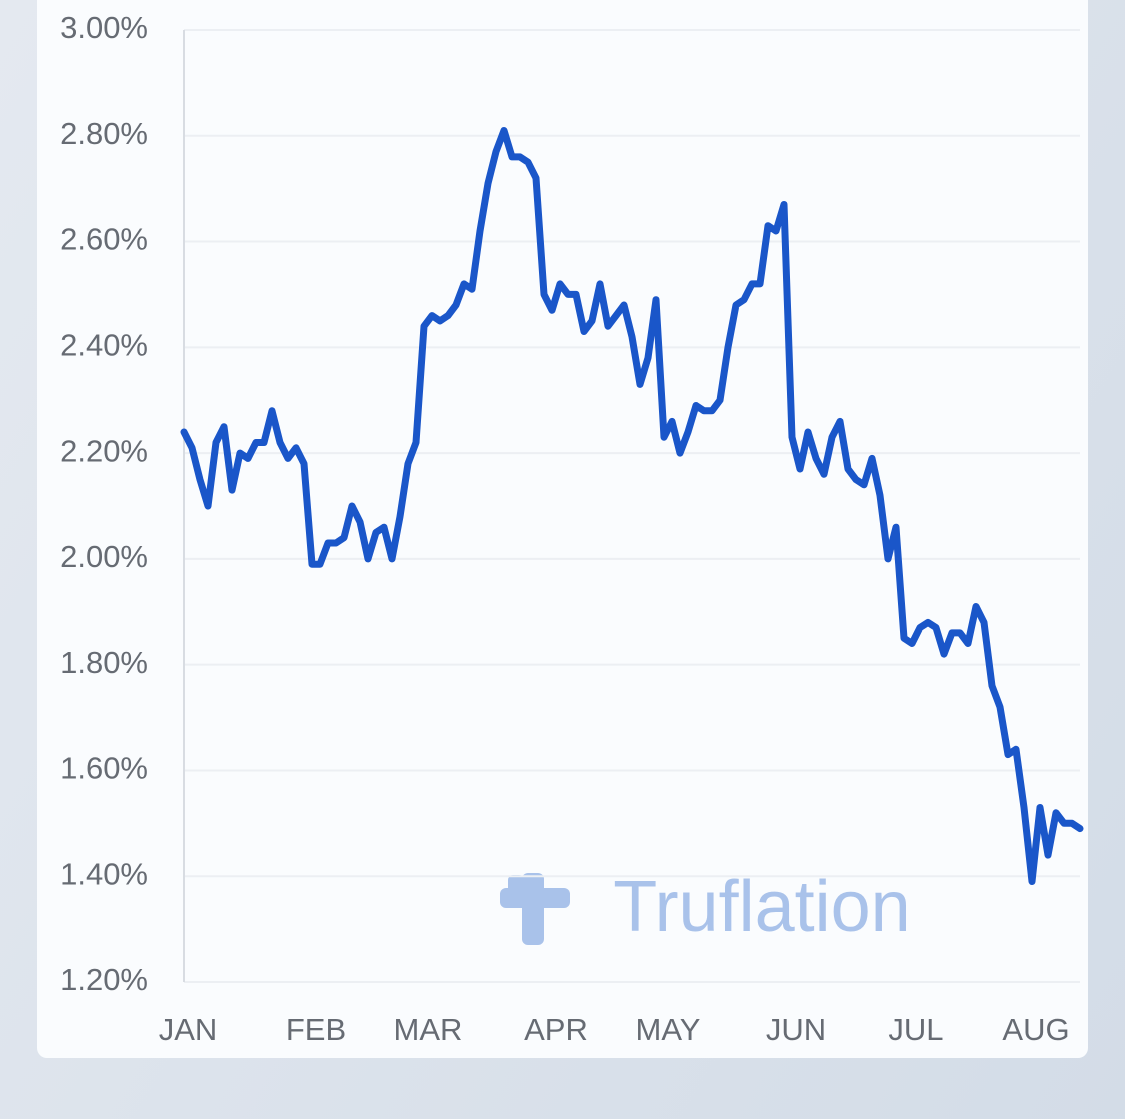  I want to click on logo-icon, so click(535, 909).